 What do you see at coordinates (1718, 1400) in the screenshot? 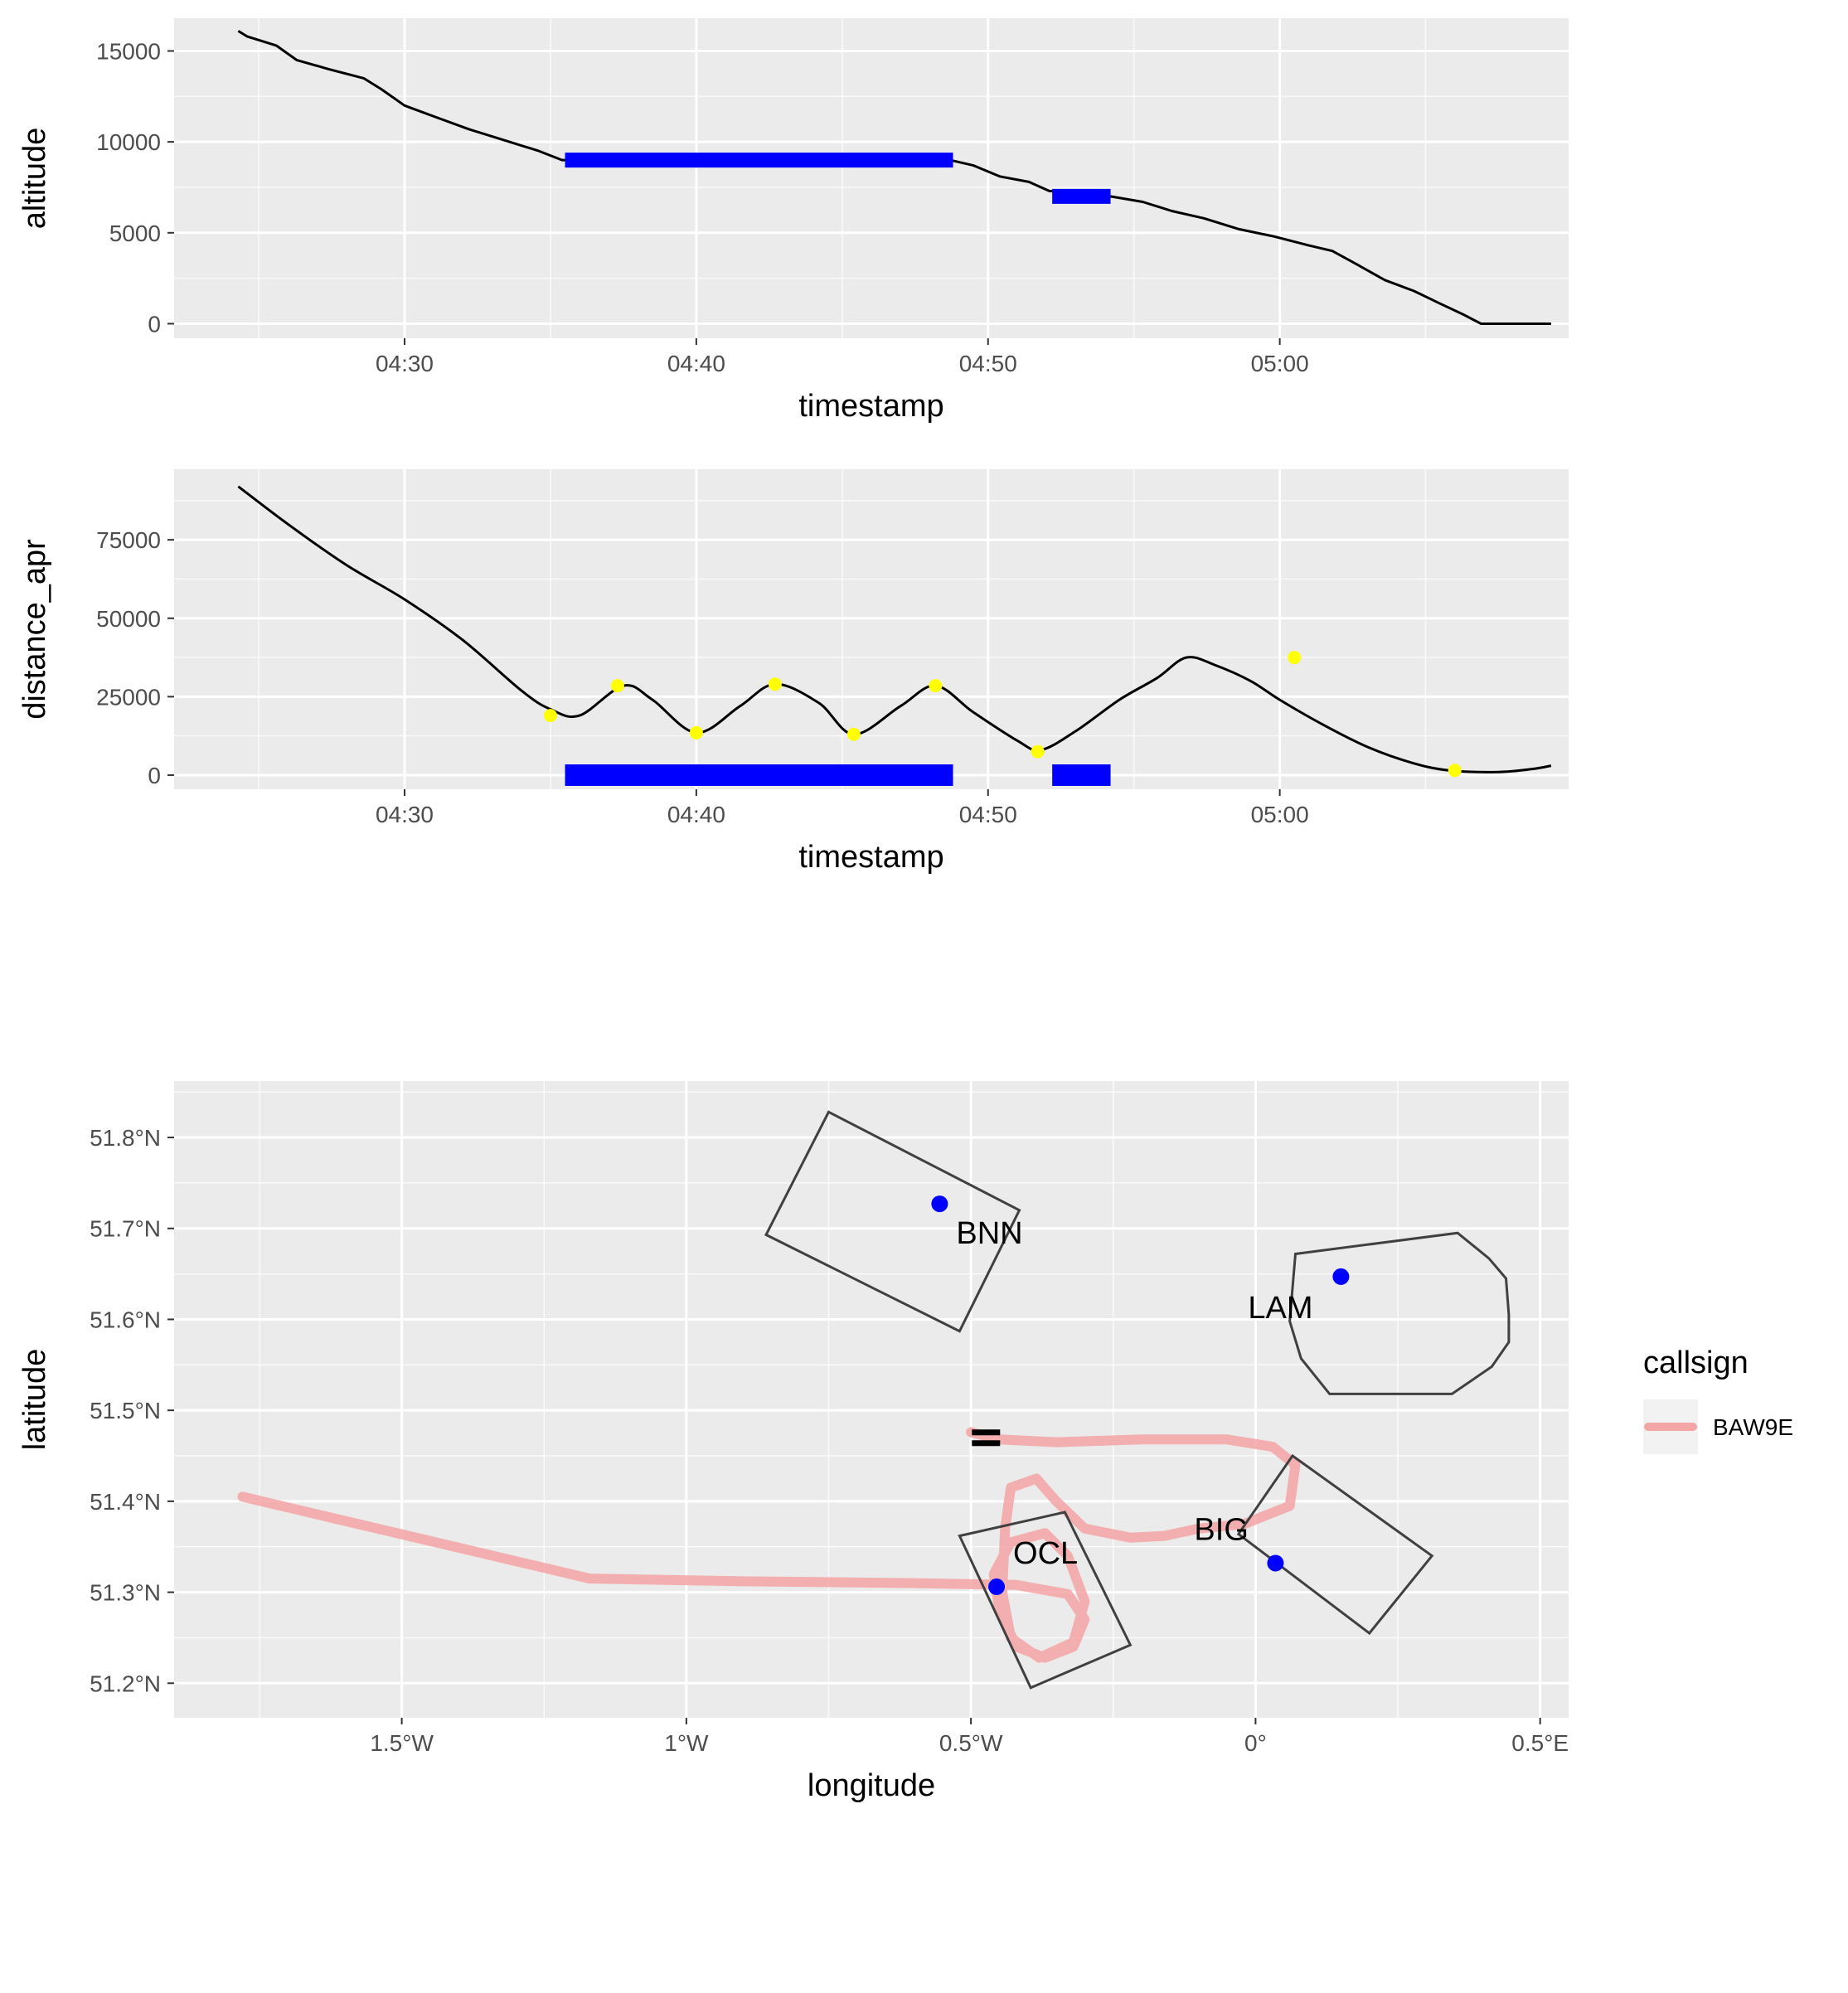
I see `legend: callsign BAW9E` at bounding box center [1718, 1400].